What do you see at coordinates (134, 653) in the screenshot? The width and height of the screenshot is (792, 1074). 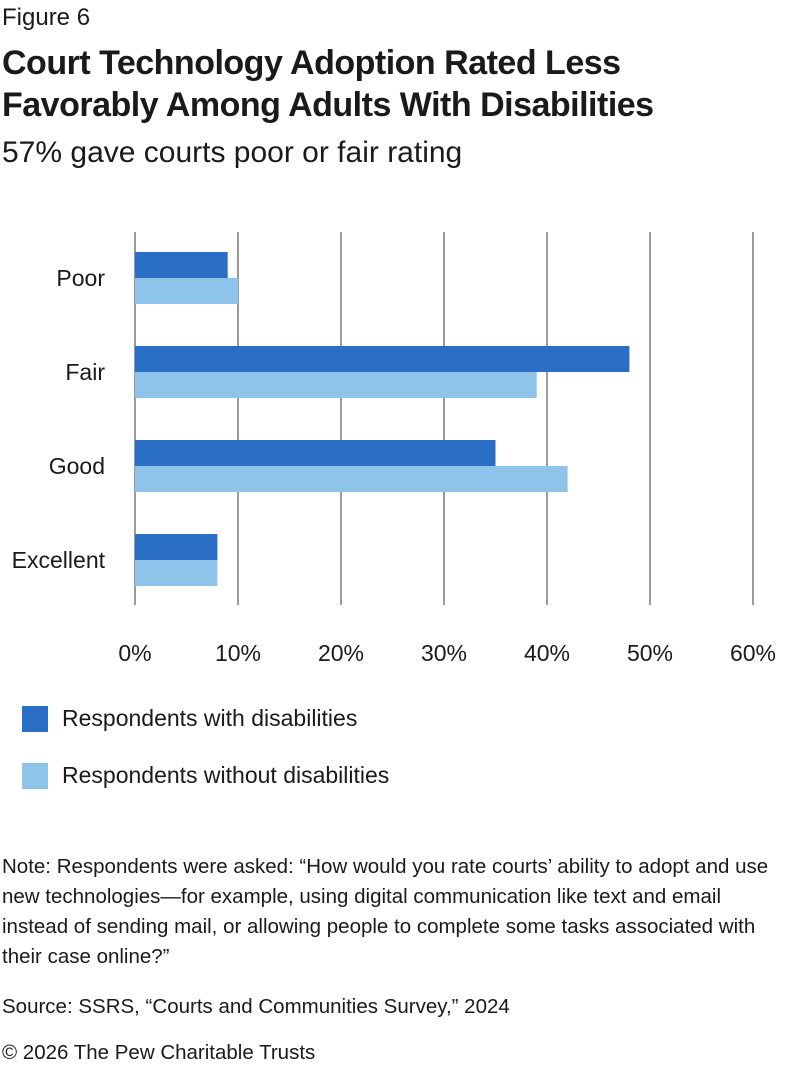 I see `x-tick-label-0: 0%` at bounding box center [134, 653].